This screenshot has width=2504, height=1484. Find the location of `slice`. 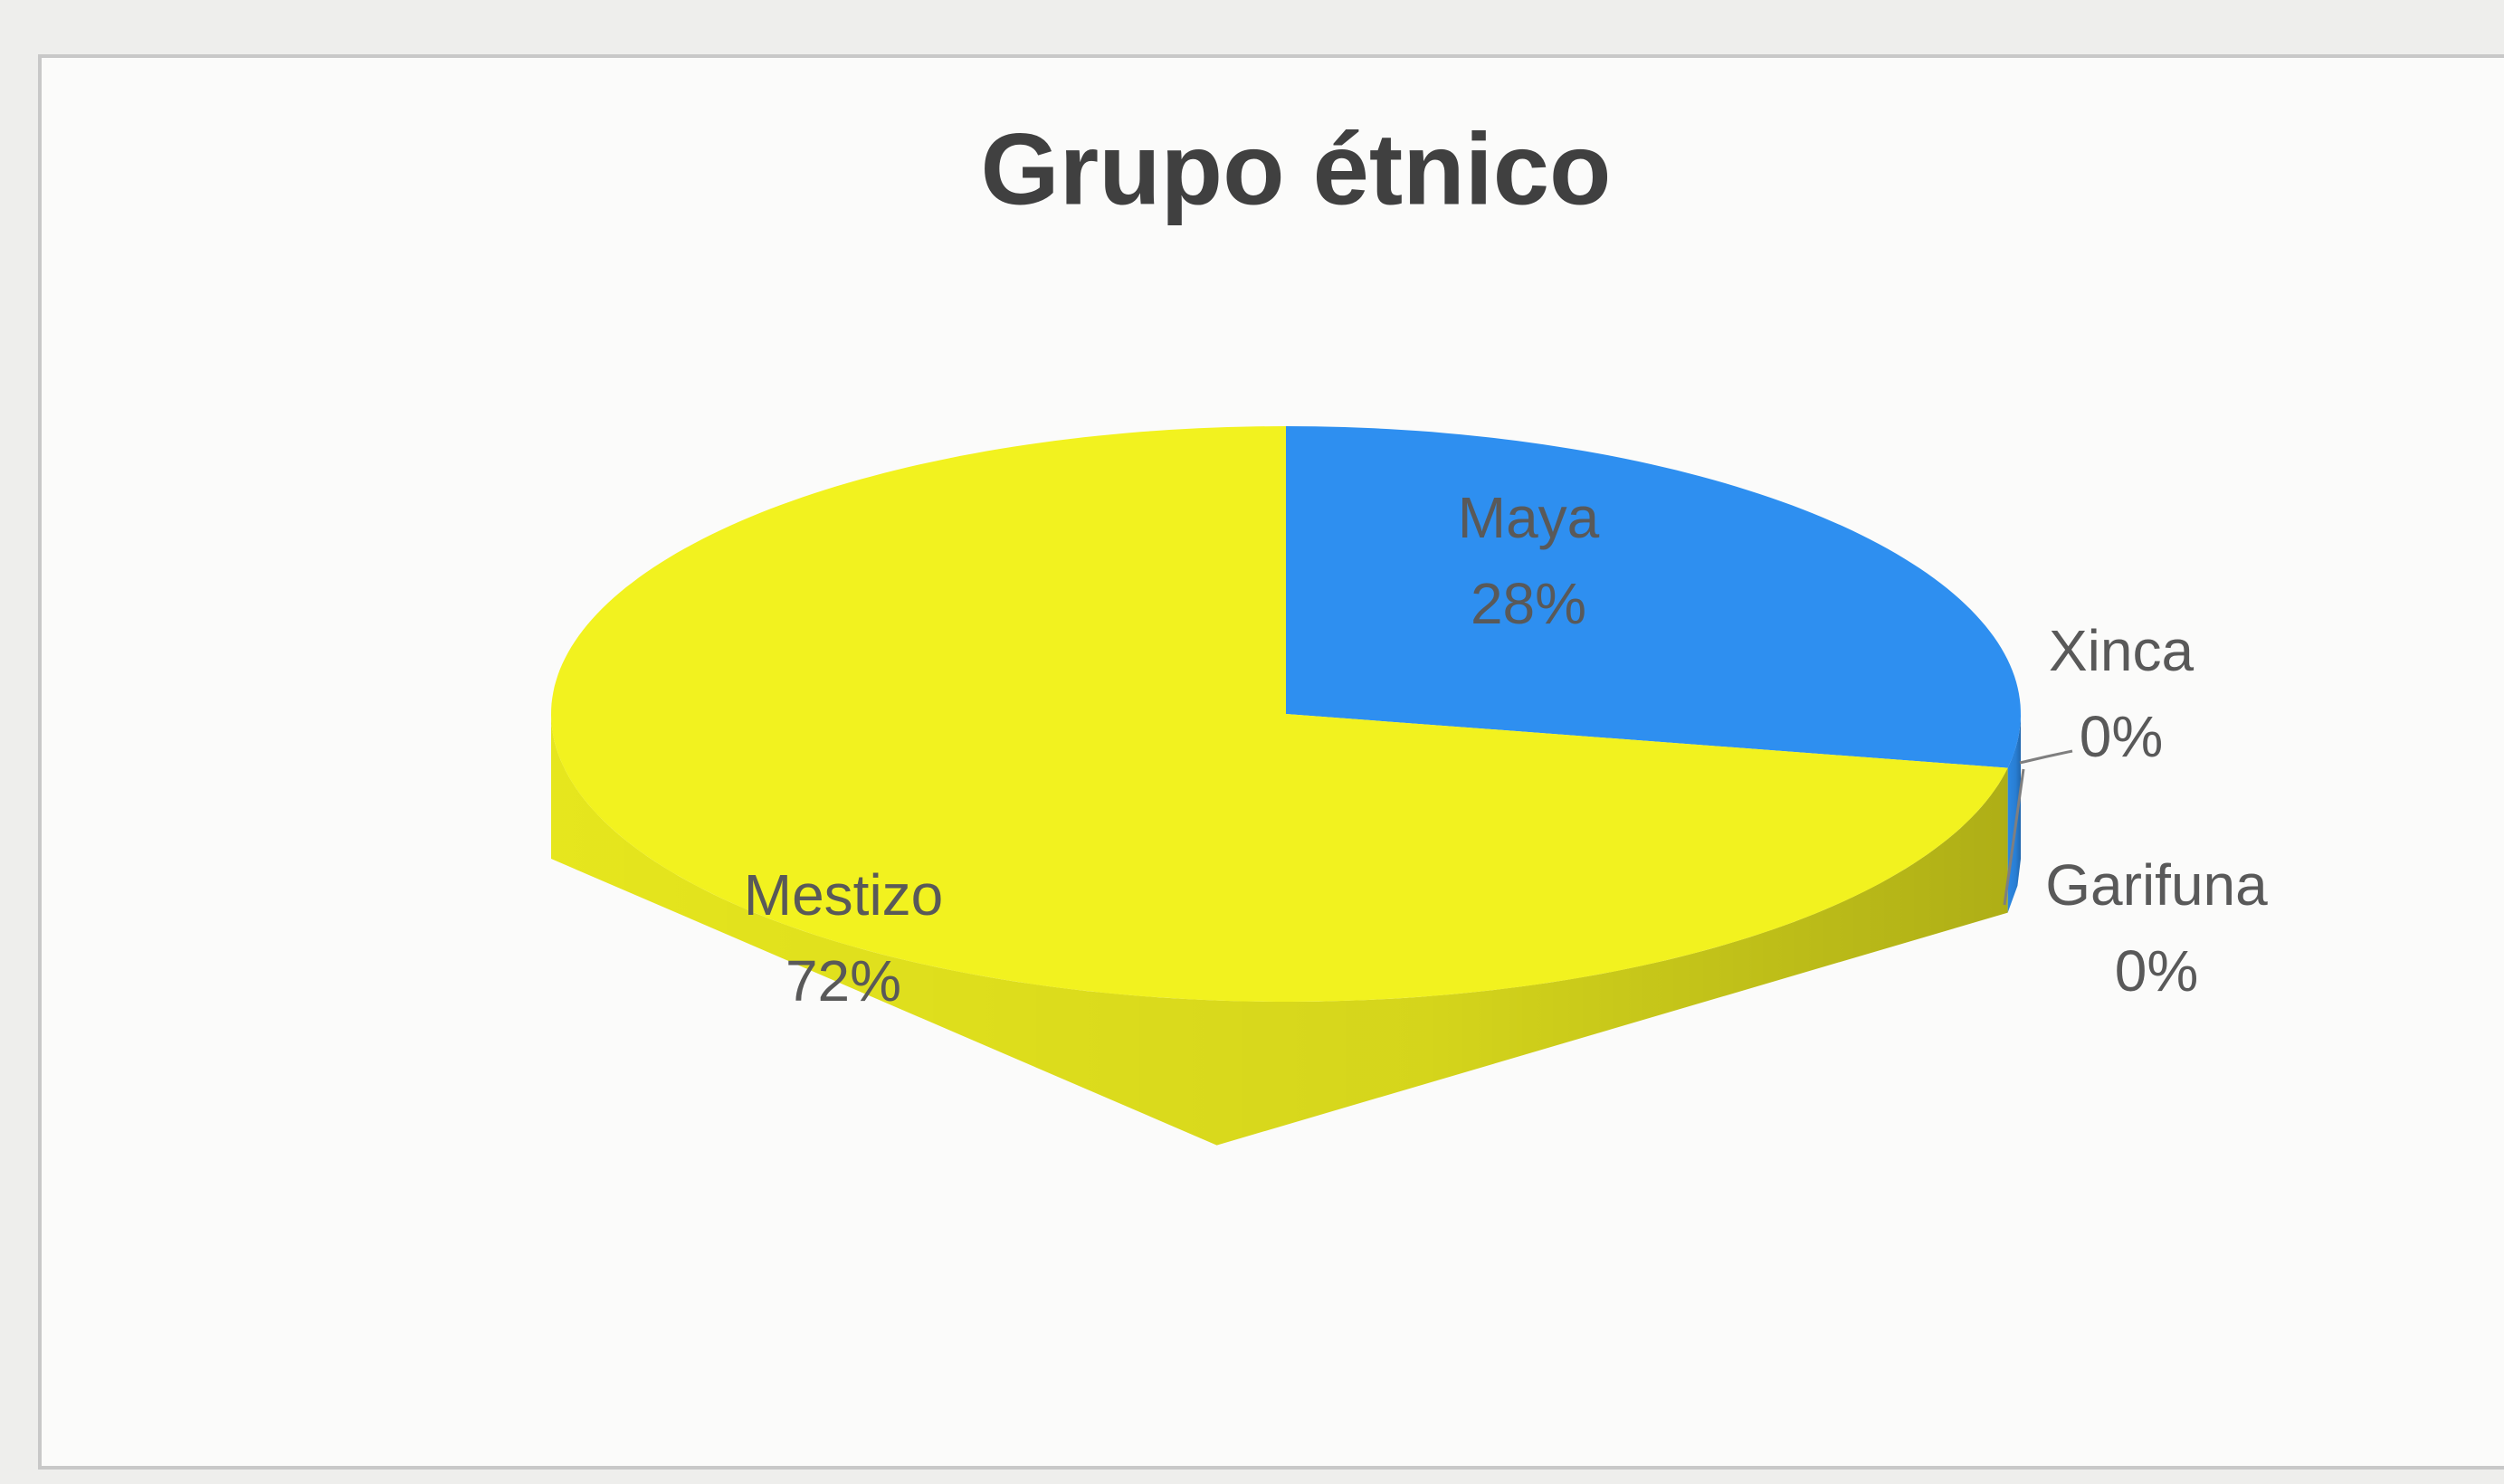

slice is located at coordinates (1653, 597).